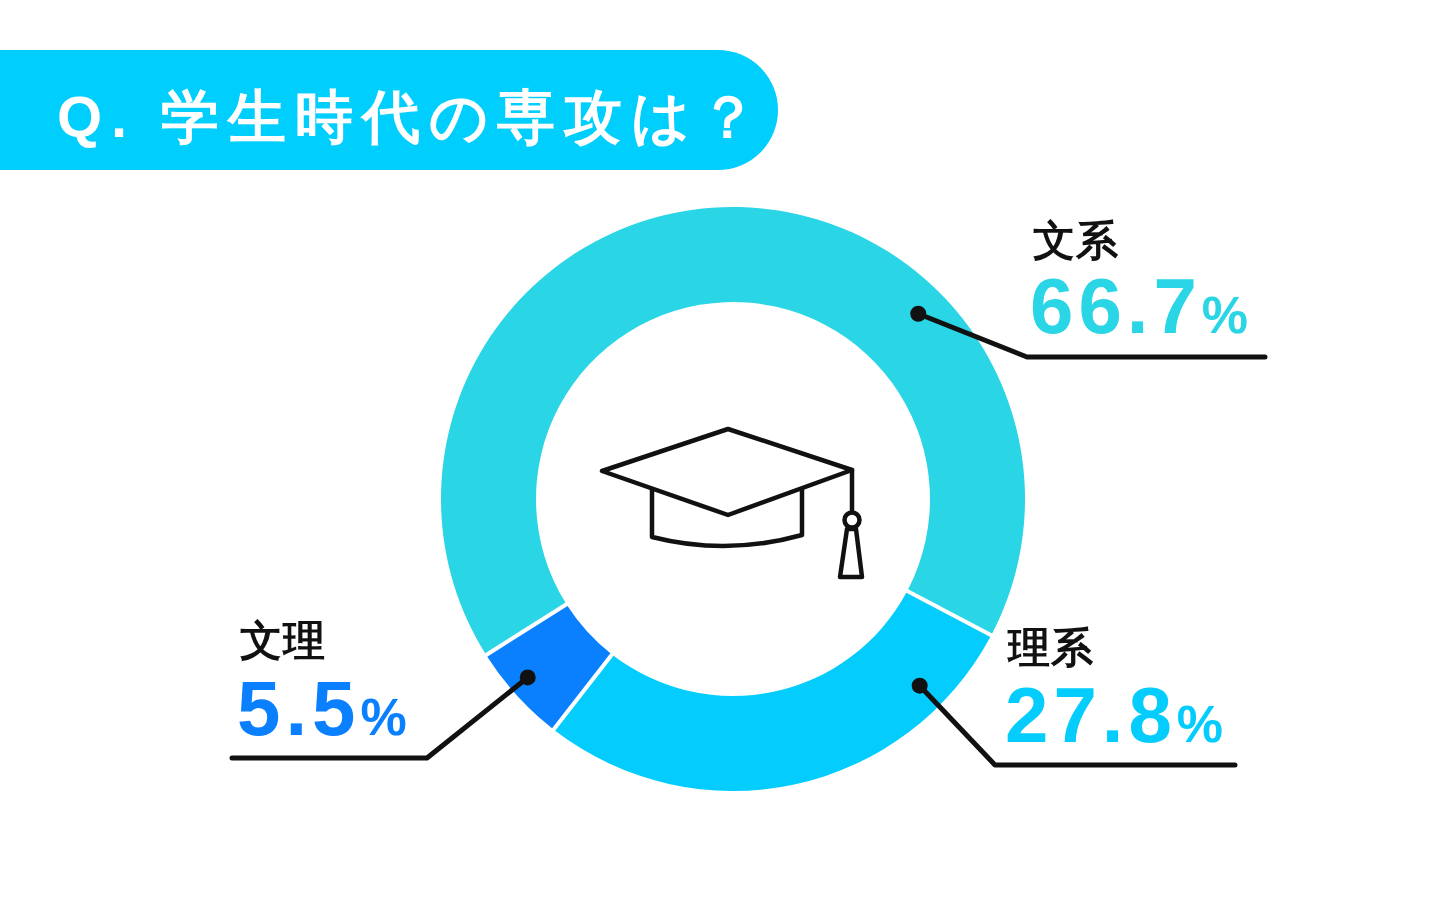 This screenshot has width=1440, height=900. I want to click on data-label: 66.7%, so click(1139, 306).